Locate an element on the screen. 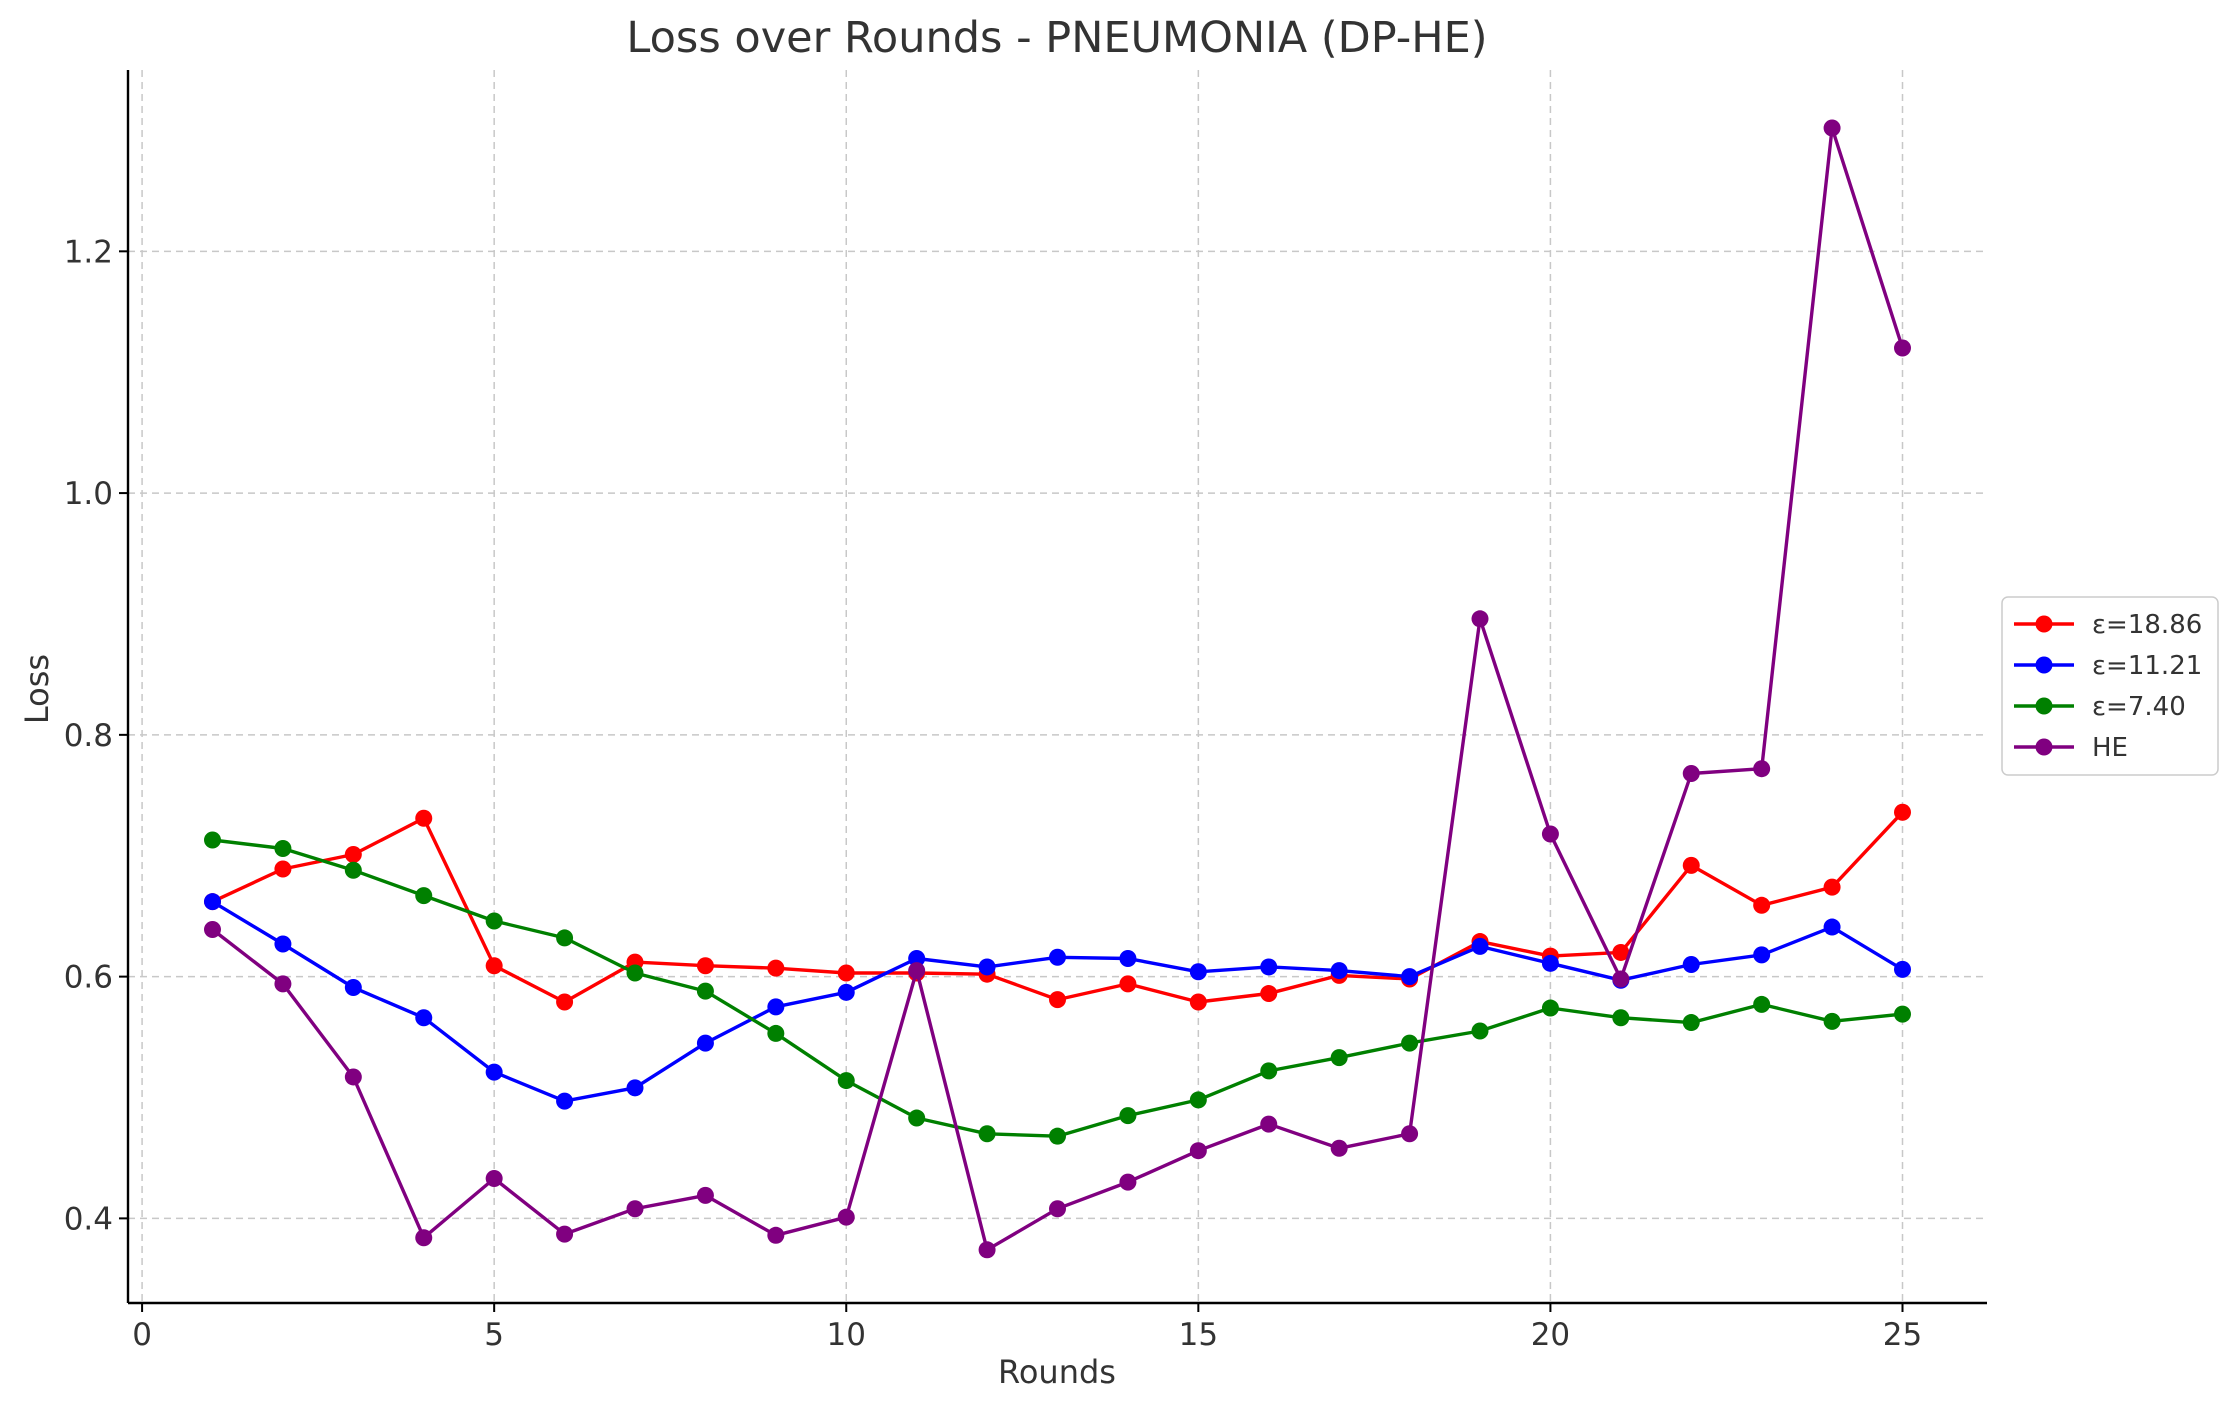 This screenshot has height=1409, width=2238. x-axis-label: Rounds is located at coordinates (1057, 1372).